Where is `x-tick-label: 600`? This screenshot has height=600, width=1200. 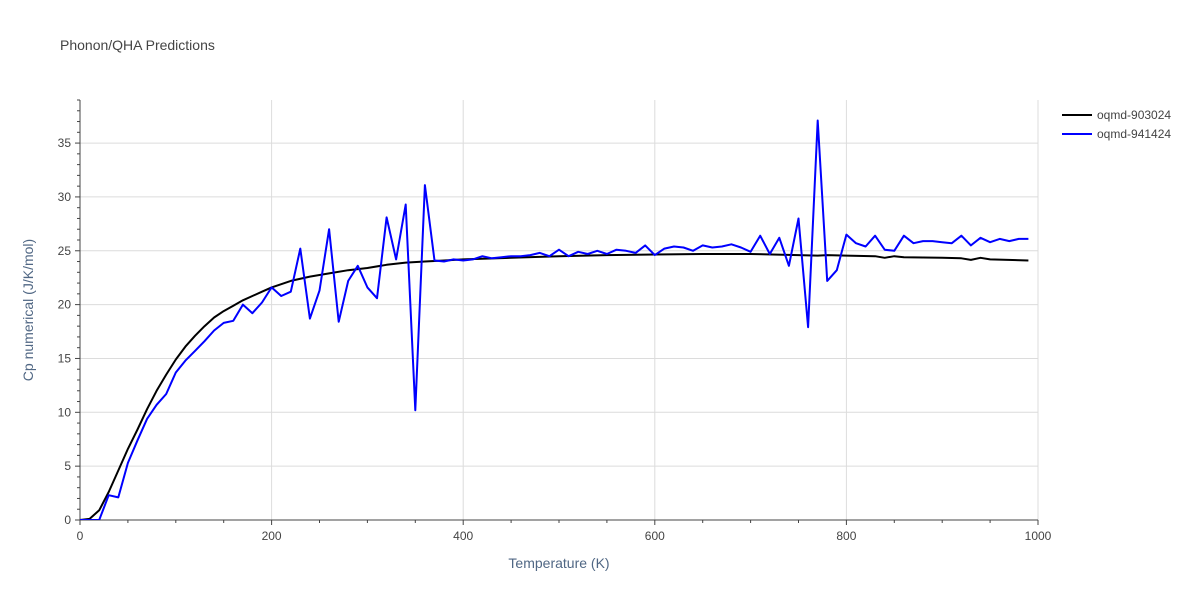 x-tick-label: 600 is located at coordinates (655, 536).